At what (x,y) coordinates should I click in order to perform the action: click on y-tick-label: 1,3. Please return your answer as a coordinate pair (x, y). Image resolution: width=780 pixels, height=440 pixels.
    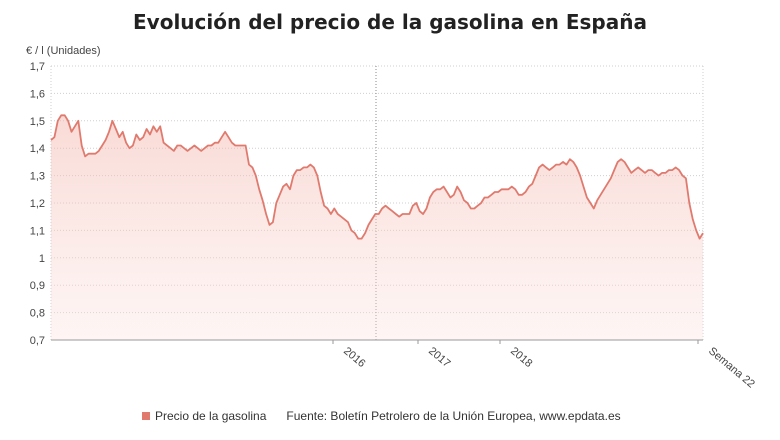
    Looking at the image, I should click on (37, 177).